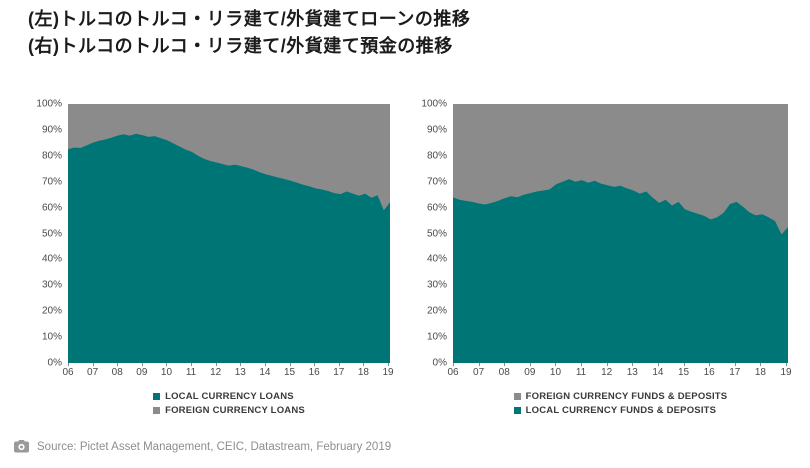 The width and height of the screenshot is (810, 468). Describe the element at coordinates (388, 372) in the screenshot. I see `x-axis-tick-label: 19` at that location.